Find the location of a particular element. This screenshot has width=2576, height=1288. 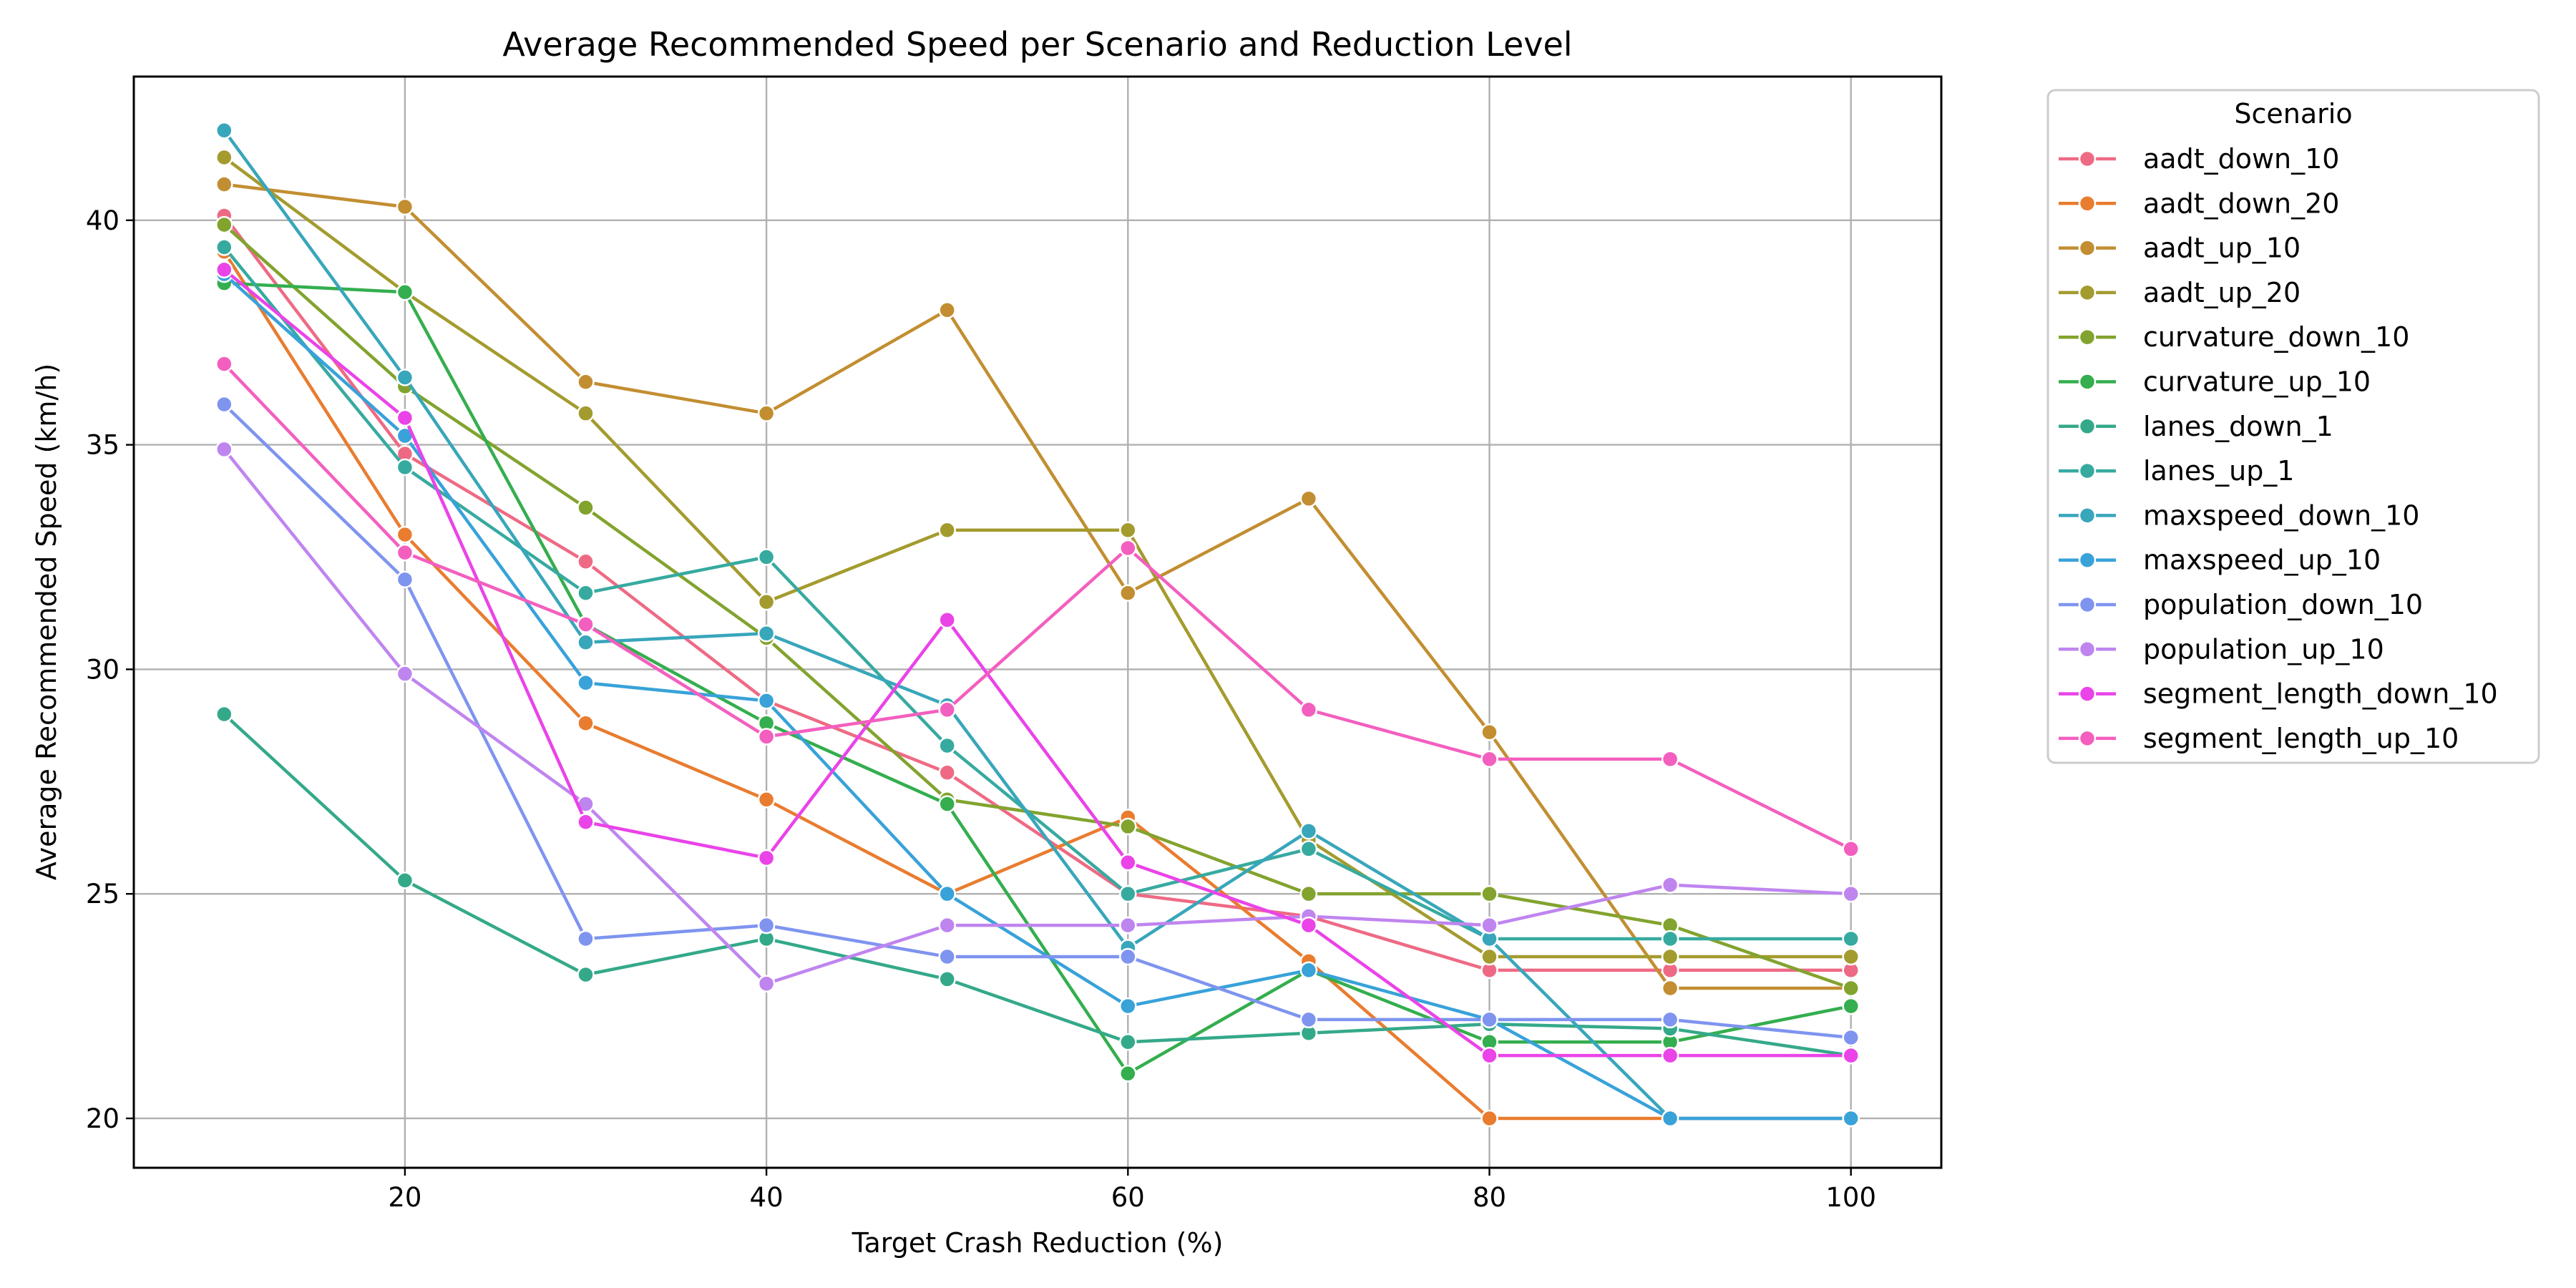

legend-item: maxspeed_down_10 is located at coordinates (2239, 515).